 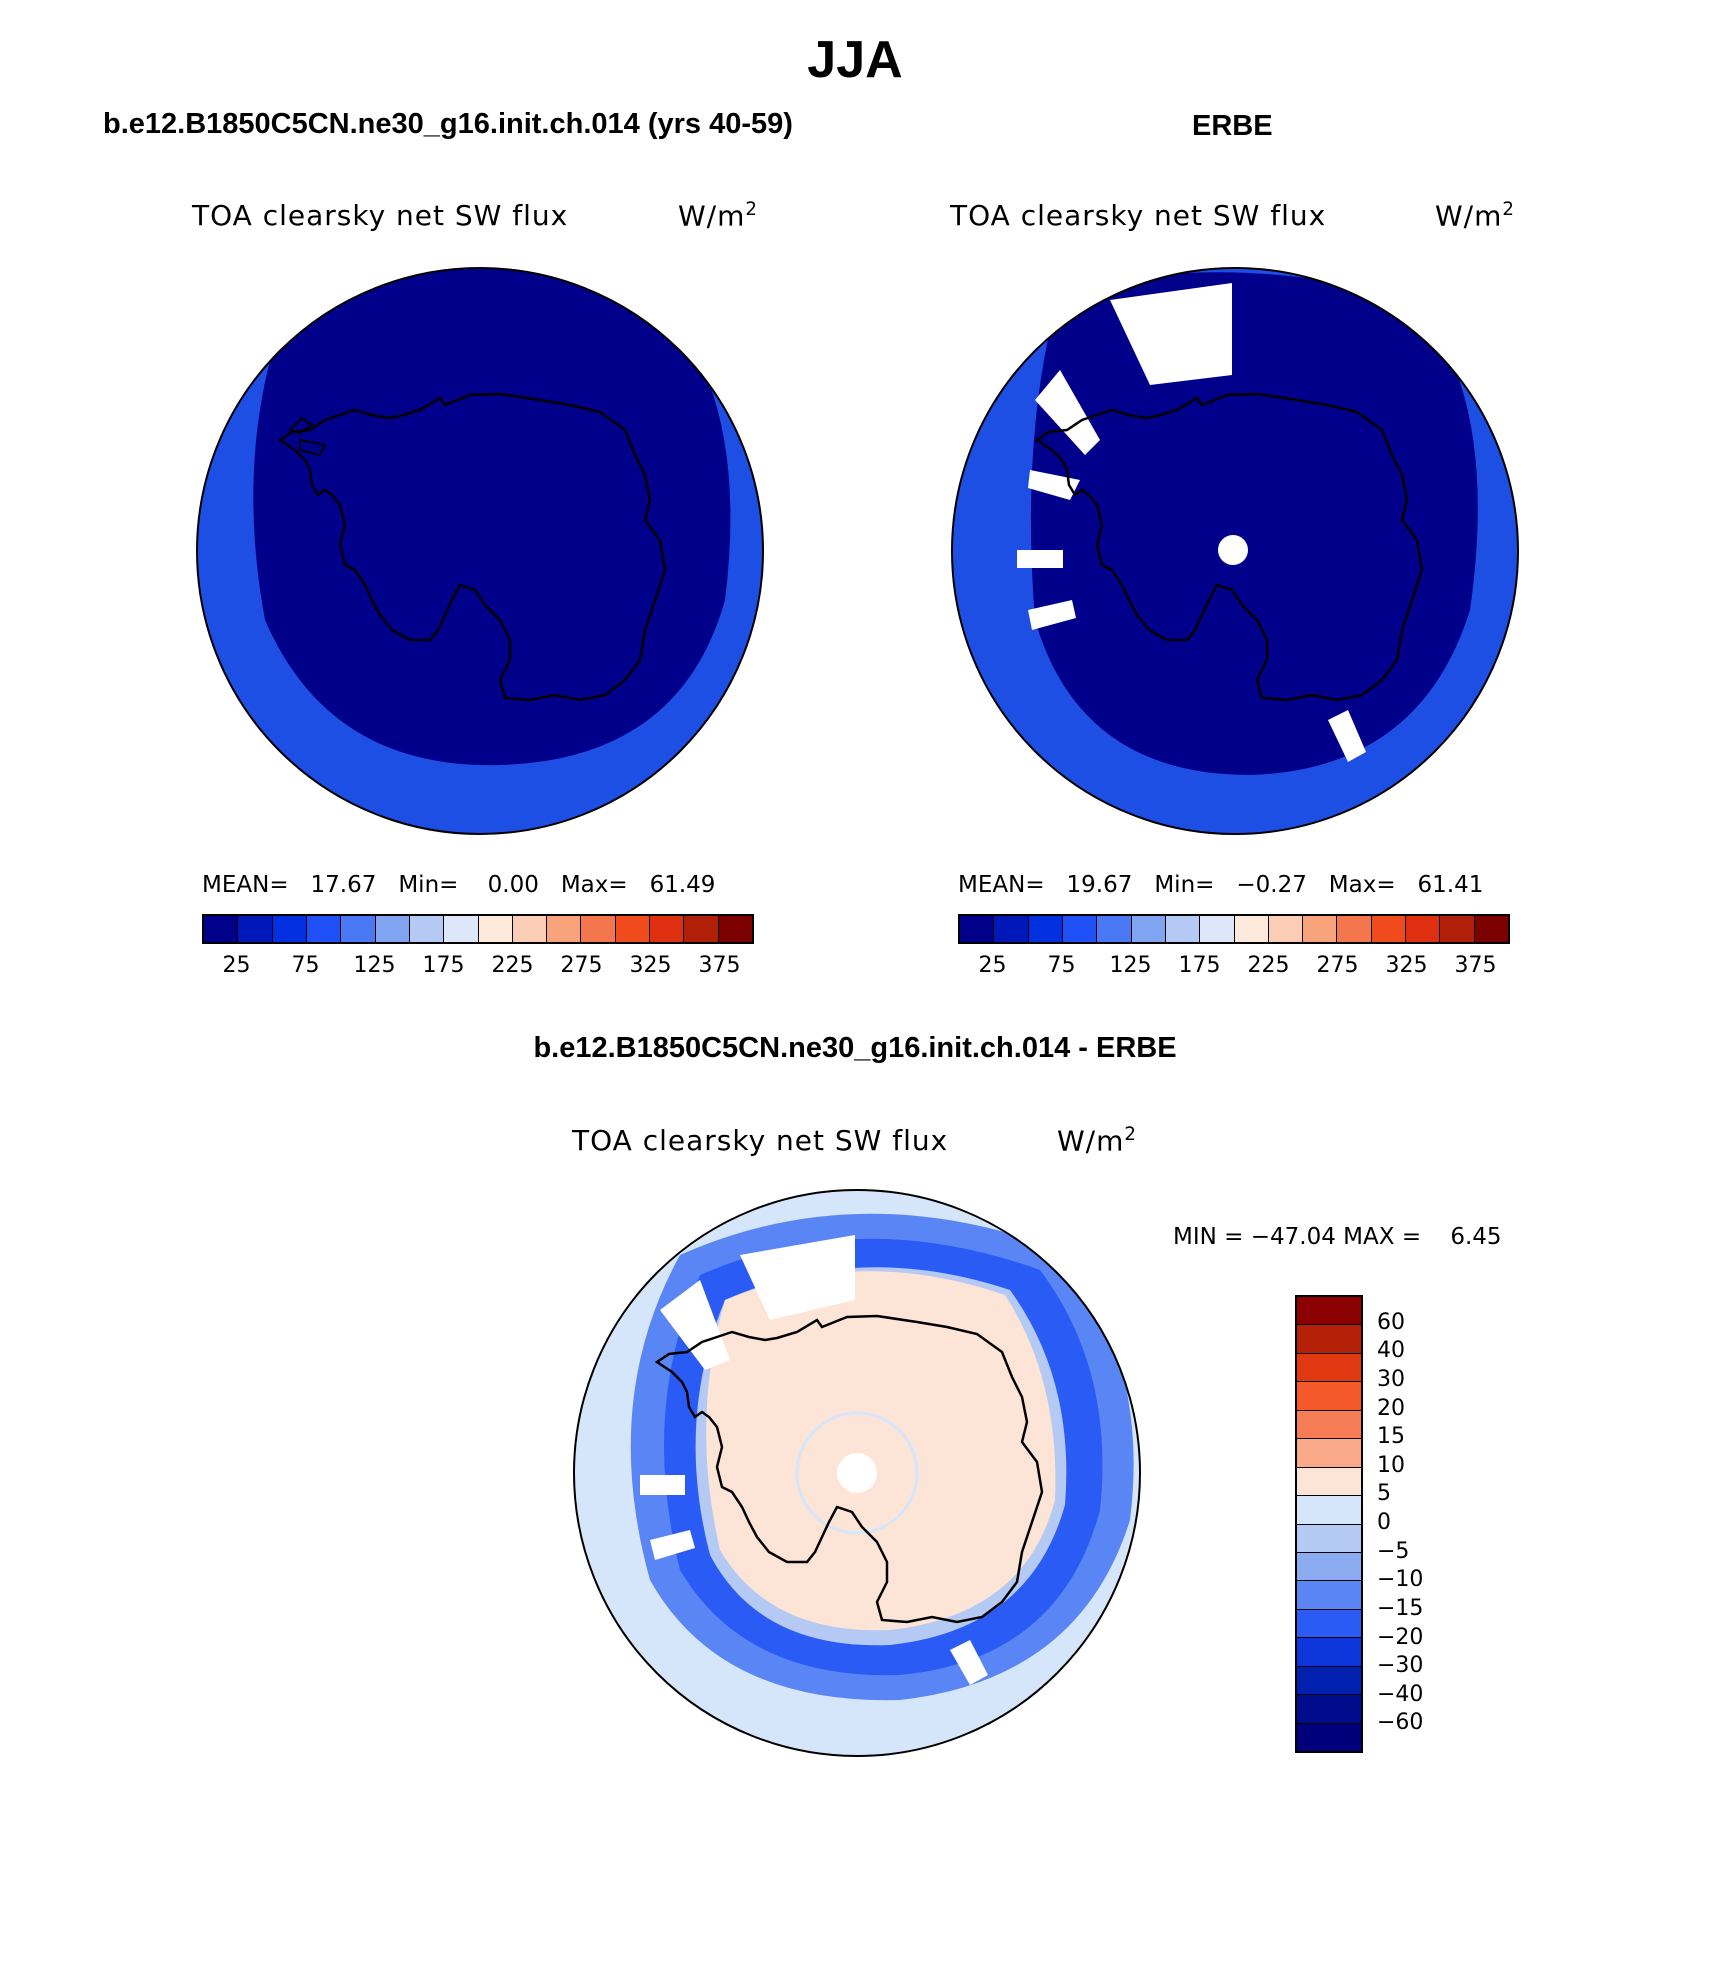 What do you see at coordinates (1337, 1237) in the screenshot?
I see `diff-stats: MIN = −47.04 MAX = 6.45` at bounding box center [1337, 1237].